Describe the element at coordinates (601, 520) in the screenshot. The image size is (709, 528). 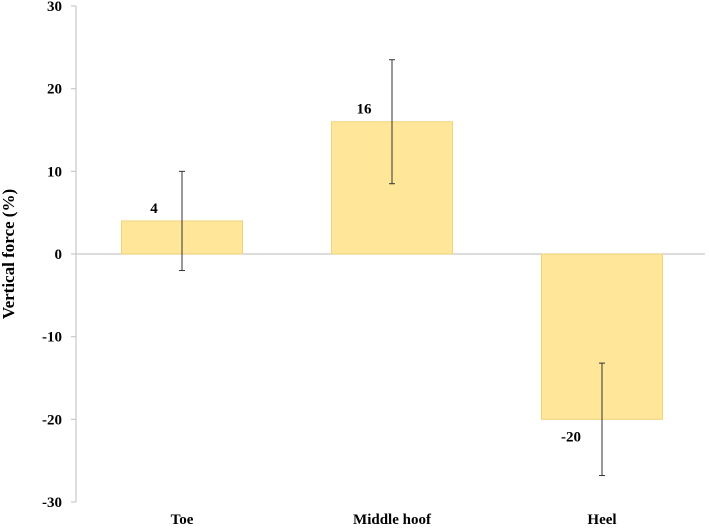
I see `x-category-label: Heel` at that location.